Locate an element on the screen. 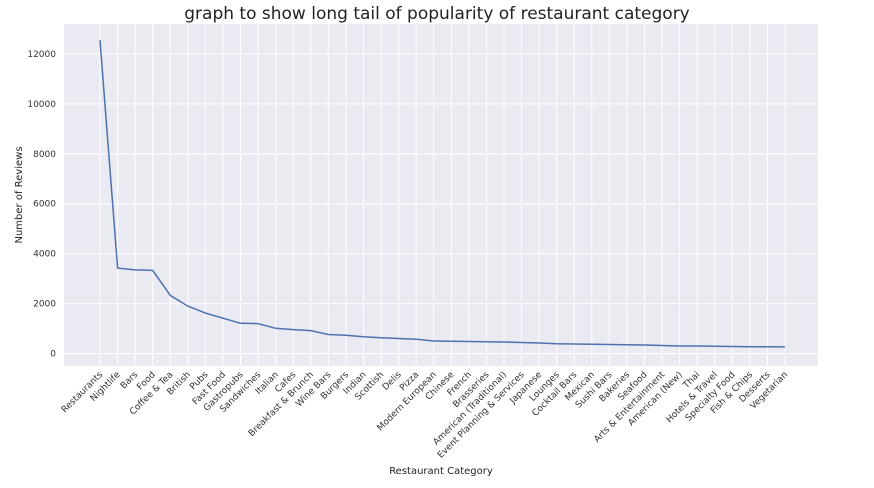 This screenshot has width=874, height=488. y-tick-label: 0 is located at coordinates (53, 355).